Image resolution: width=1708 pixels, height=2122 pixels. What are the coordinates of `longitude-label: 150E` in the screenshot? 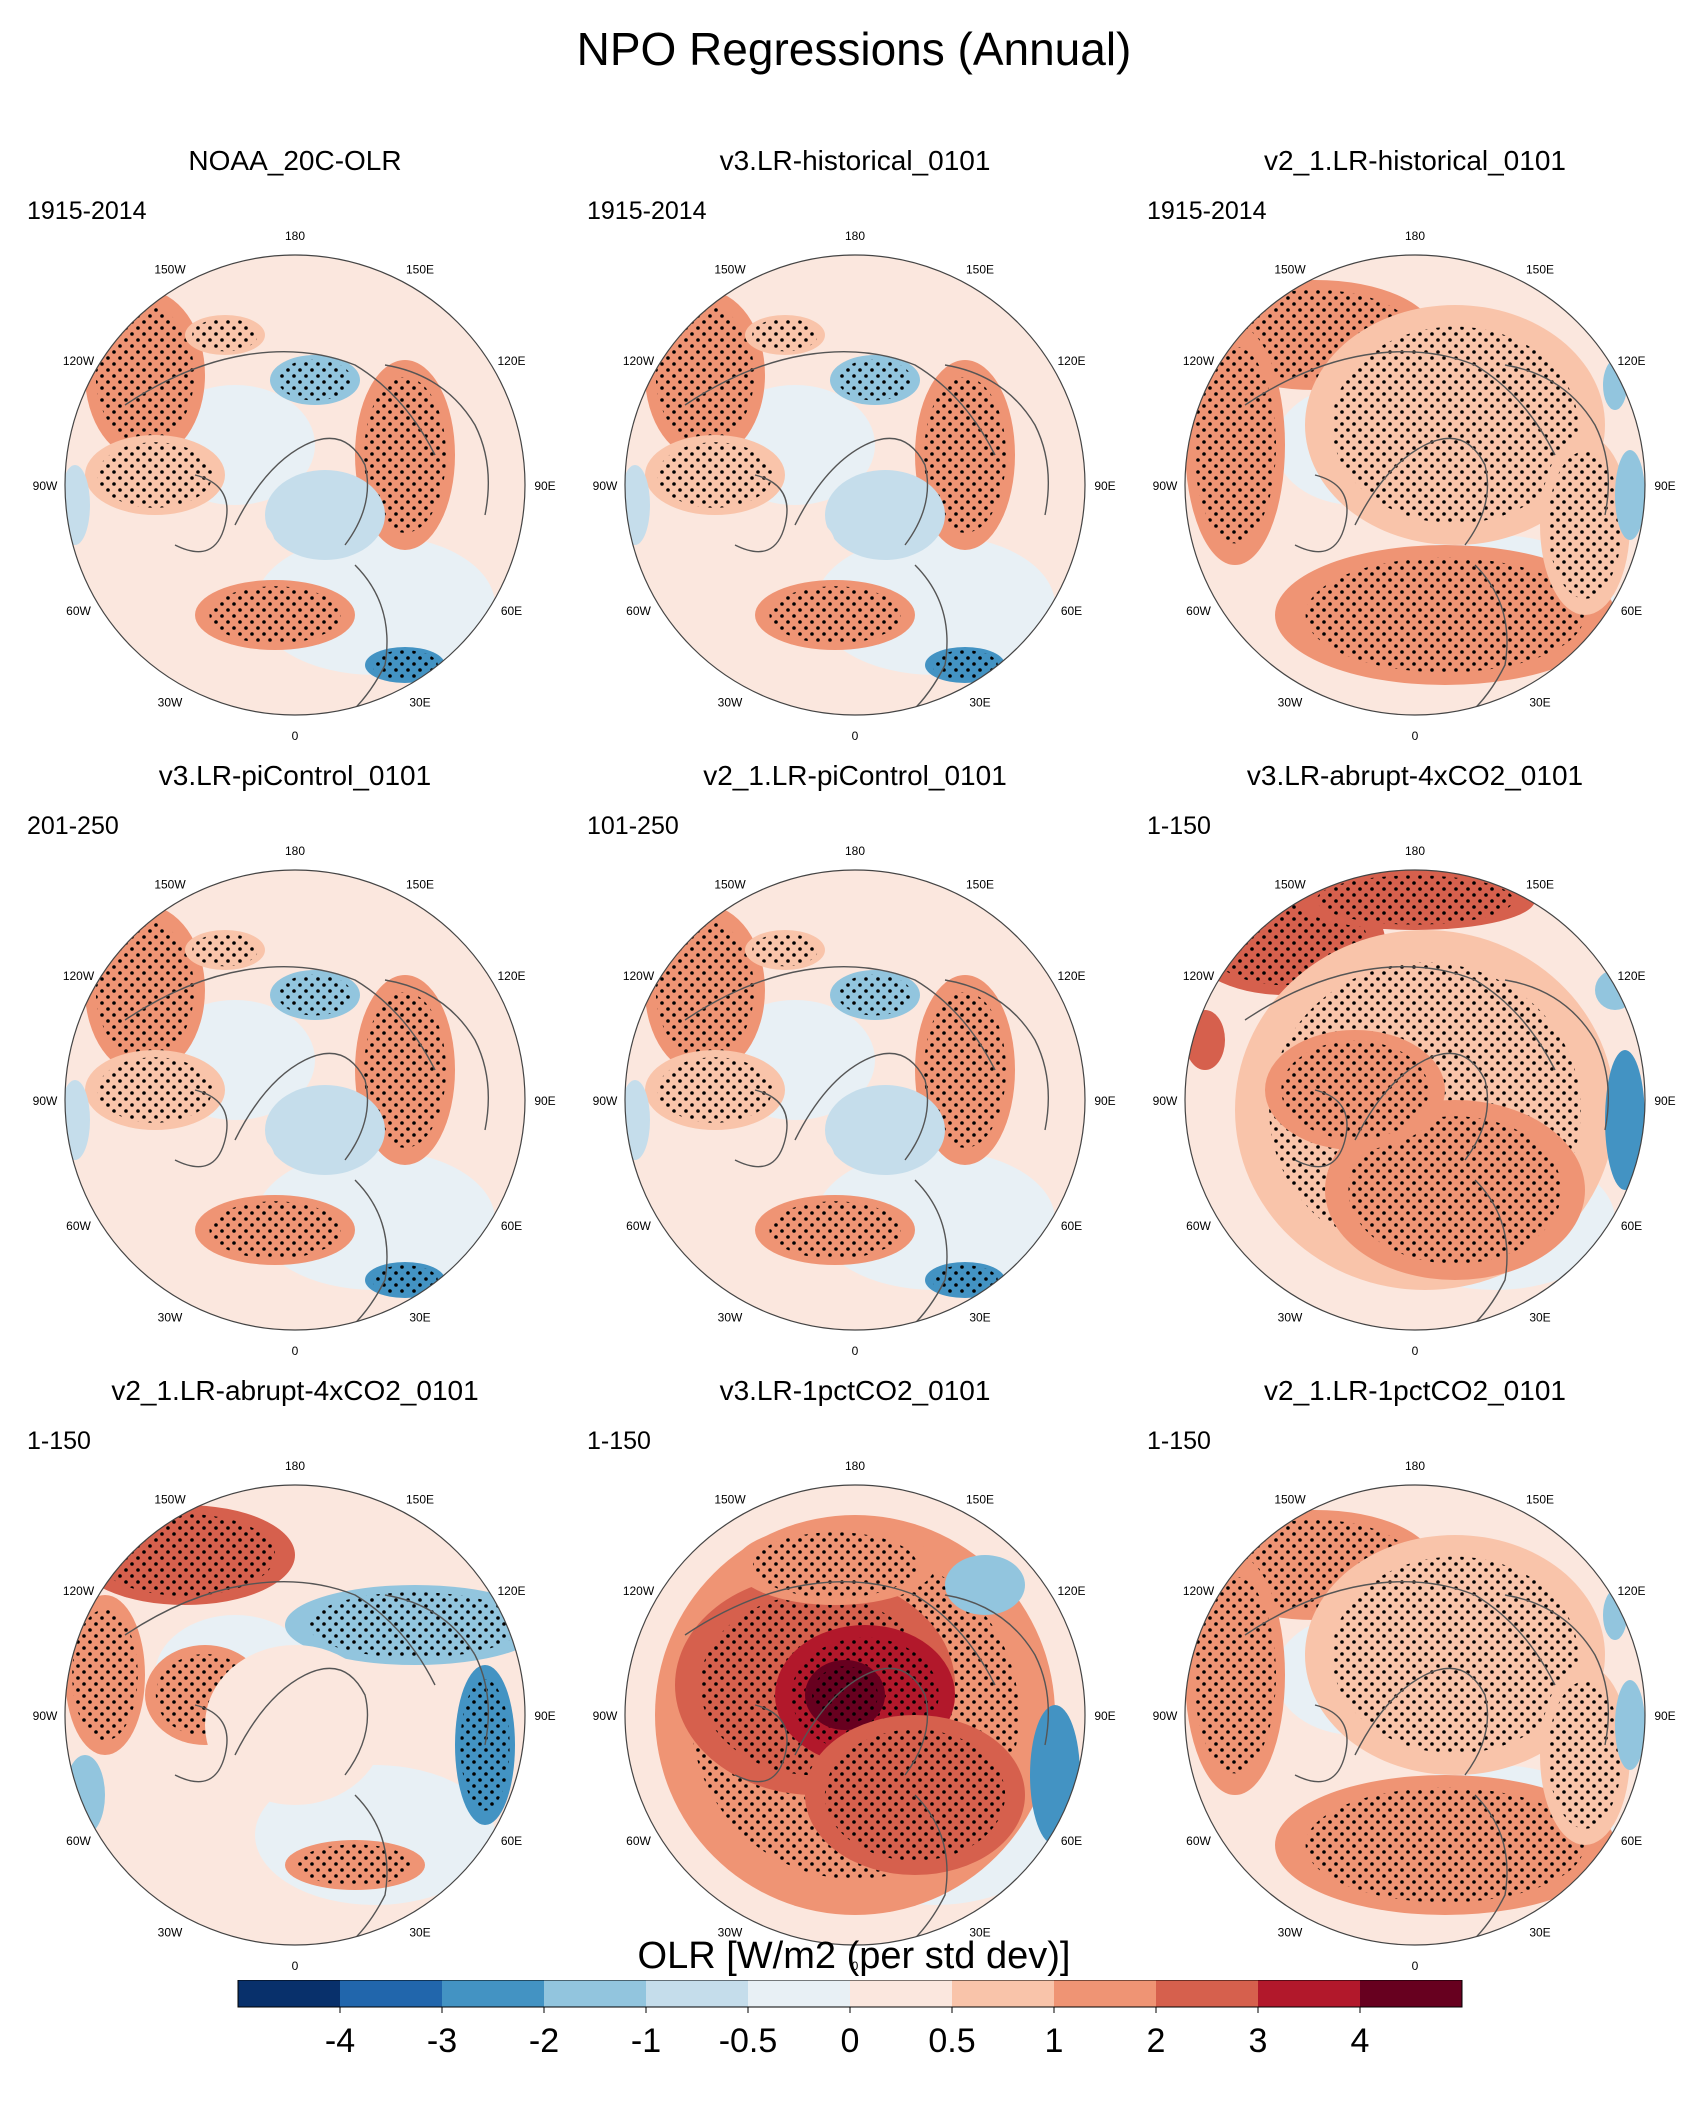 It's located at (1540, 270).